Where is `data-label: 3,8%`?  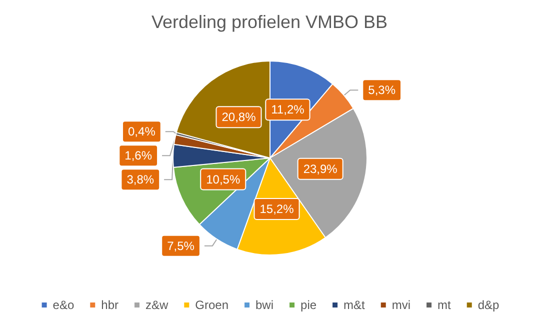 data-label: 3,8% is located at coordinates (140, 179).